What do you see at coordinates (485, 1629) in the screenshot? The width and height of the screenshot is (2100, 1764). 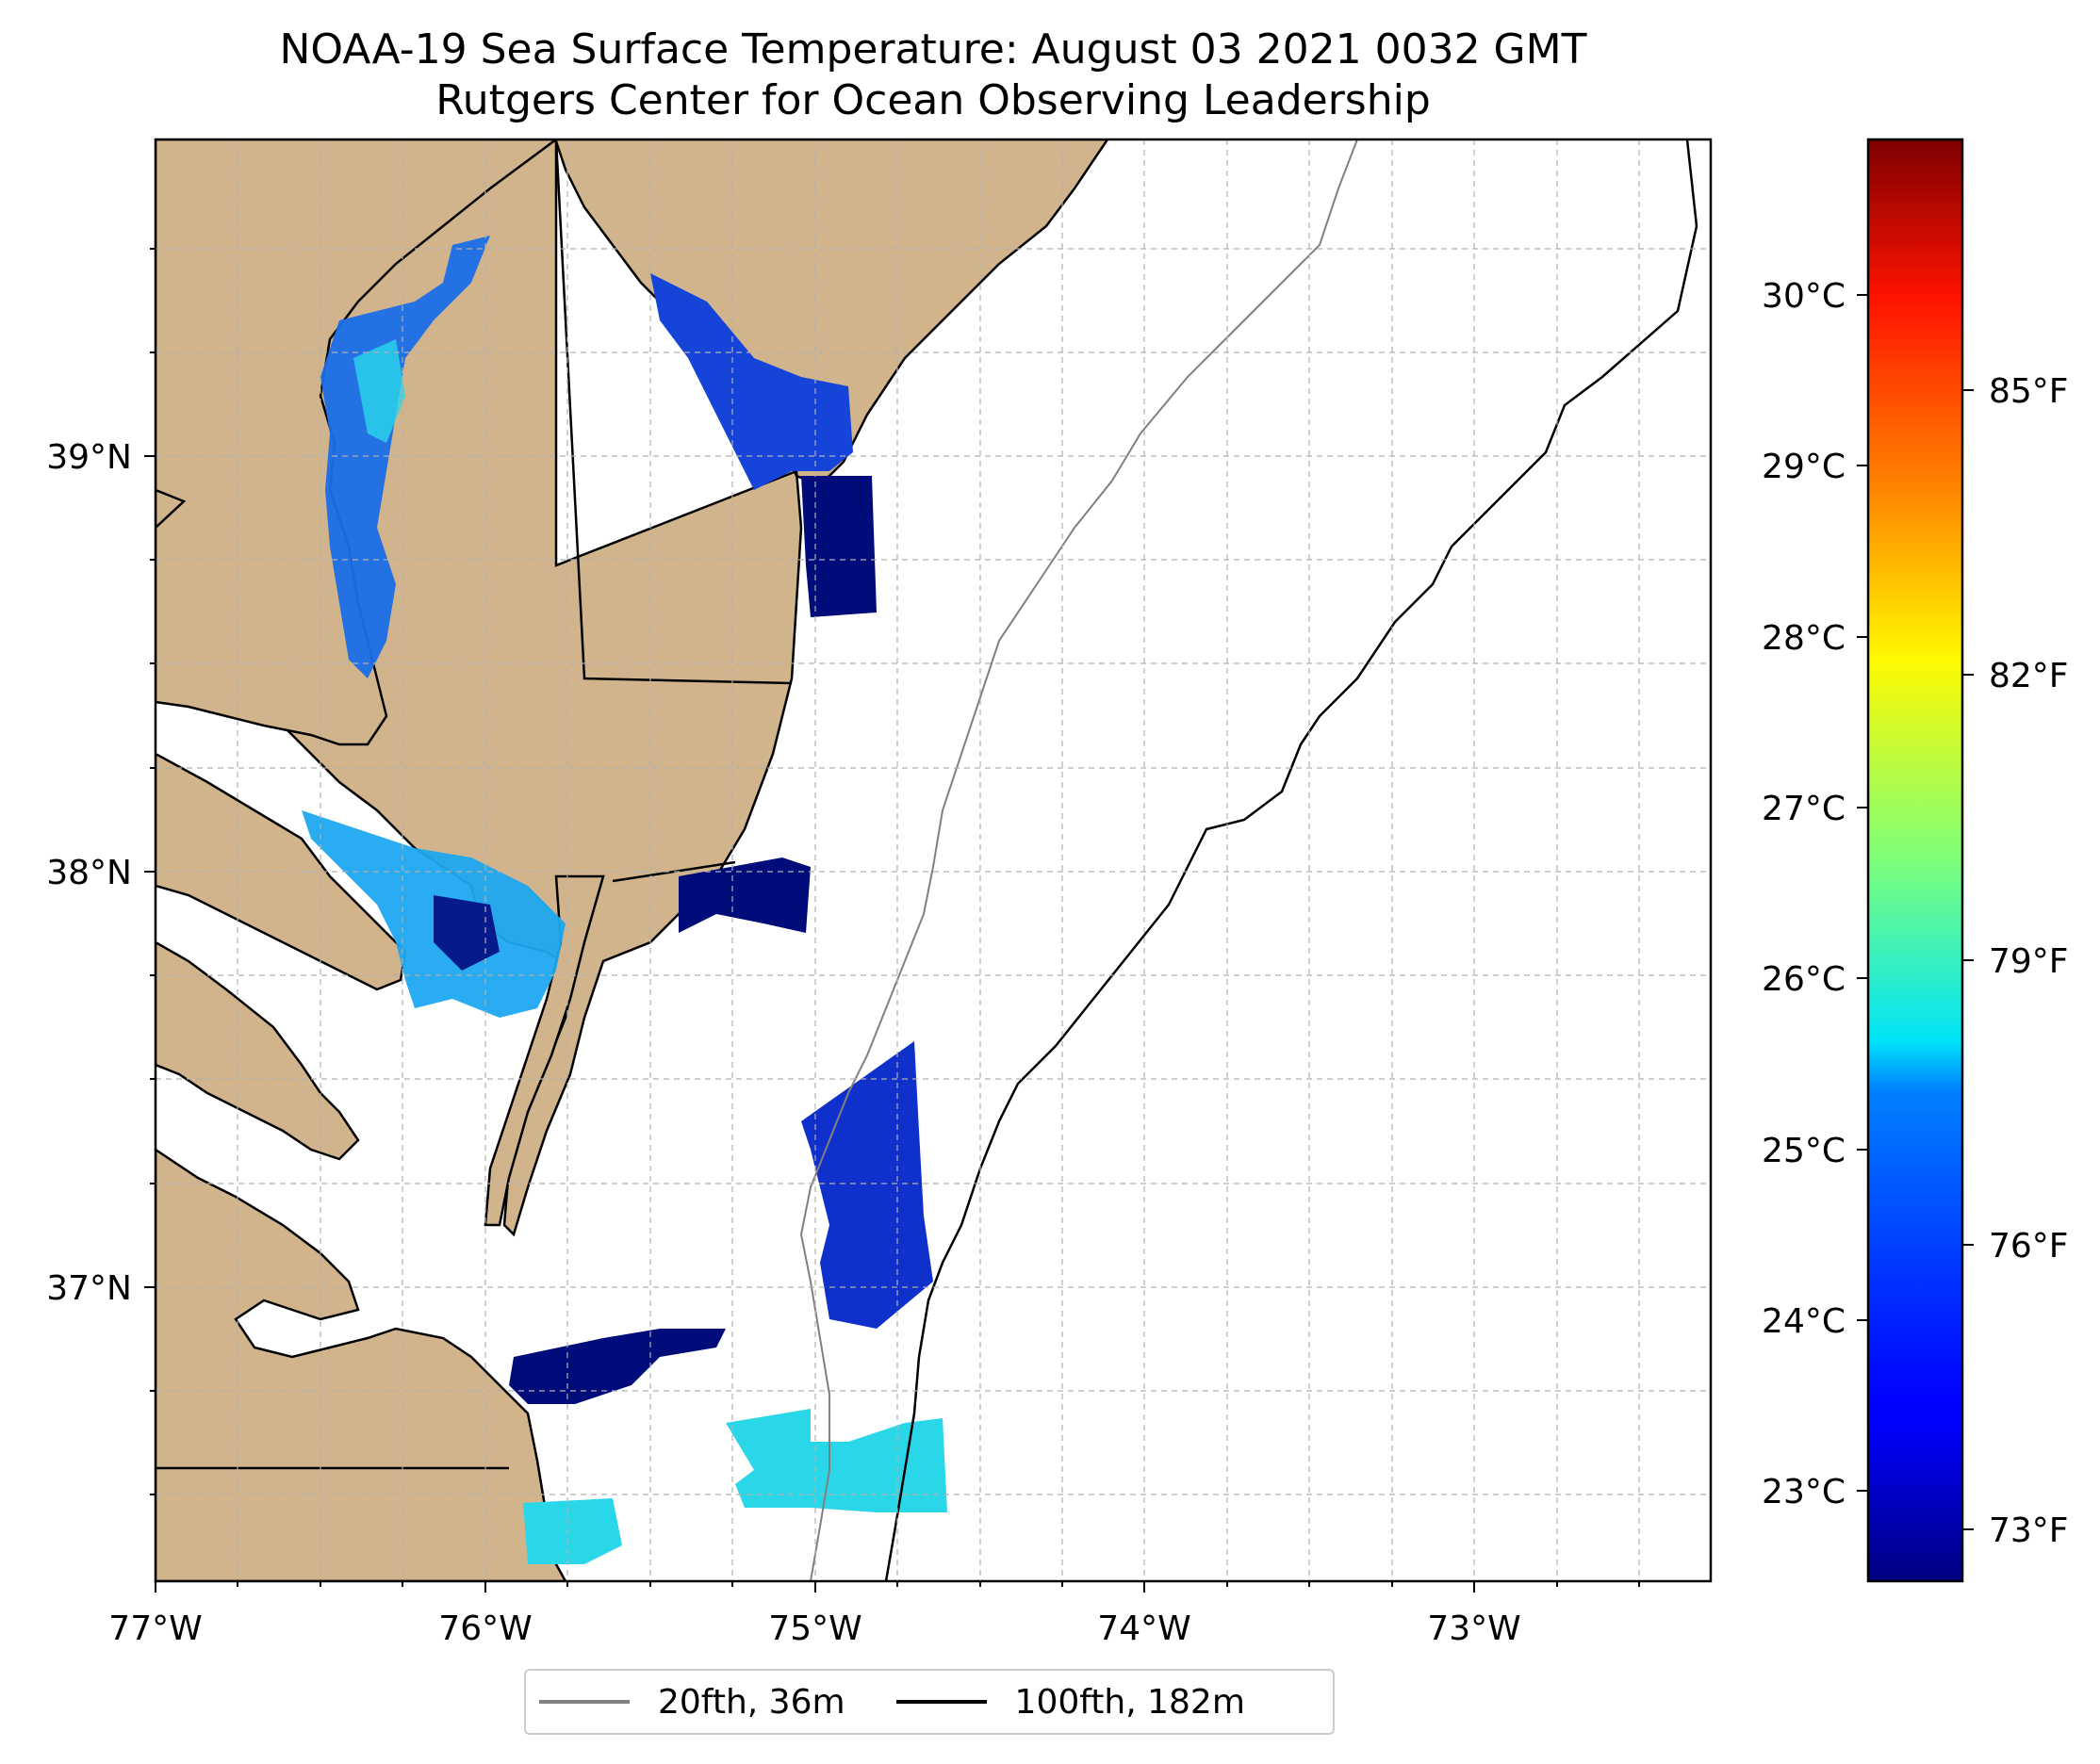 I see `lon-tick-label: 76°W` at bounding box center [485, 1629].